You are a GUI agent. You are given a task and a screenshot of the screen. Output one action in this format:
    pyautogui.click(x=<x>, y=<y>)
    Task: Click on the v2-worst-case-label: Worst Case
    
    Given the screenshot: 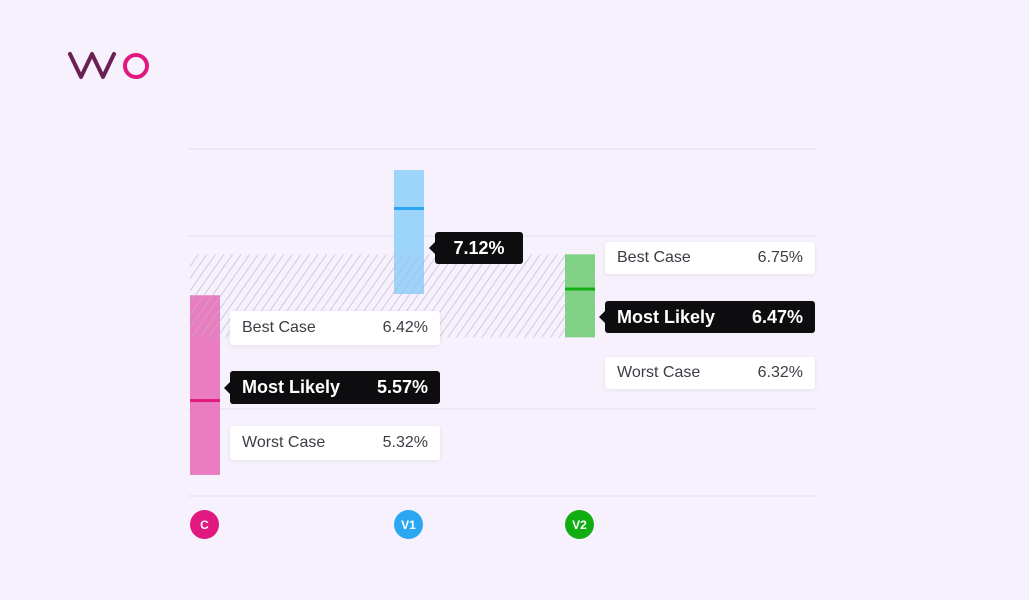 What is the action you would take?
    pyautogui.click(x=659, y=372)
    